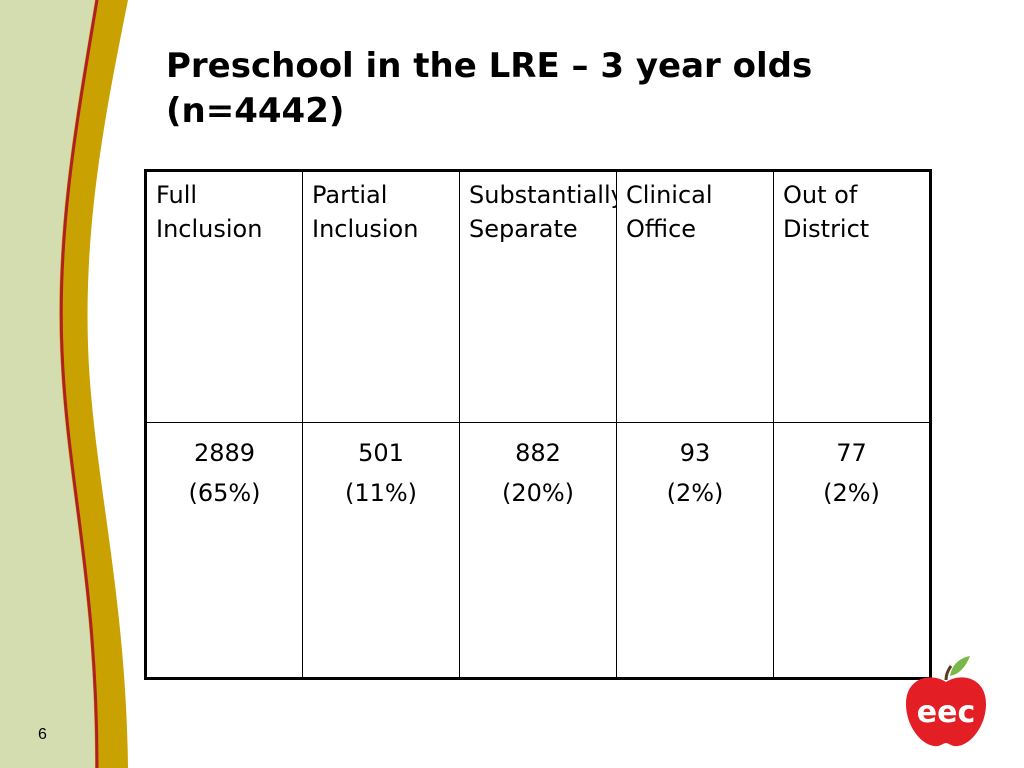 Image resolution: width=1024 pixels, height=768 pixels. I want to click on side-band-gold, so click(93, 384).